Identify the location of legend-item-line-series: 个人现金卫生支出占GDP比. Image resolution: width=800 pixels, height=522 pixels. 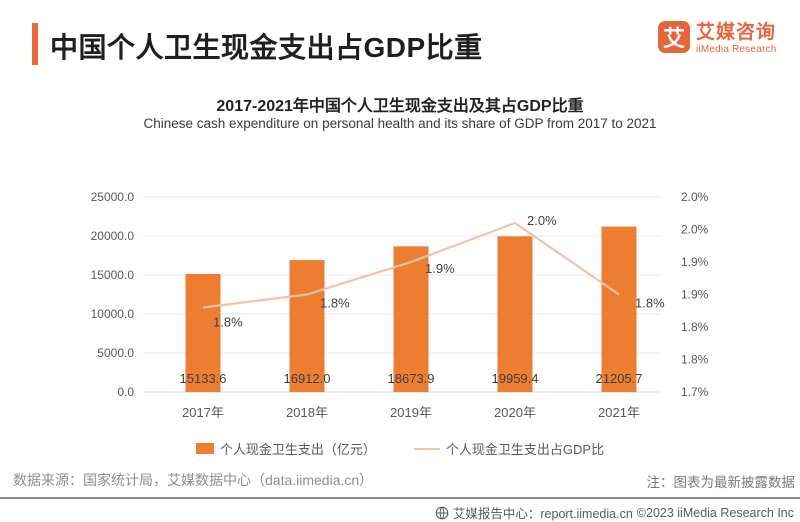
(509, 448).